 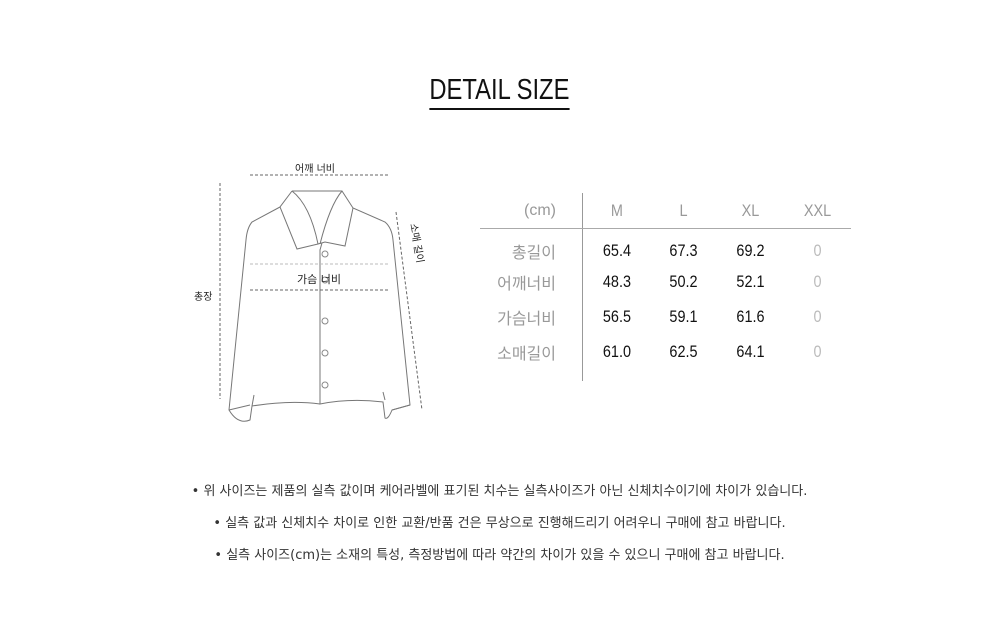 What do you see at coordinates (683, 351) in the screenshot?
I see `cell: 62.5` at bounding box center [683, 351].